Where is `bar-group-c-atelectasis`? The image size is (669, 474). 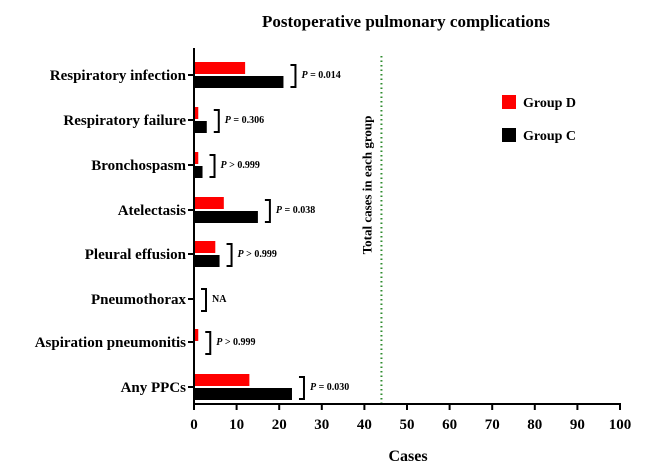
bar-group-c-atelectasis is located at coordinates (226, 217).